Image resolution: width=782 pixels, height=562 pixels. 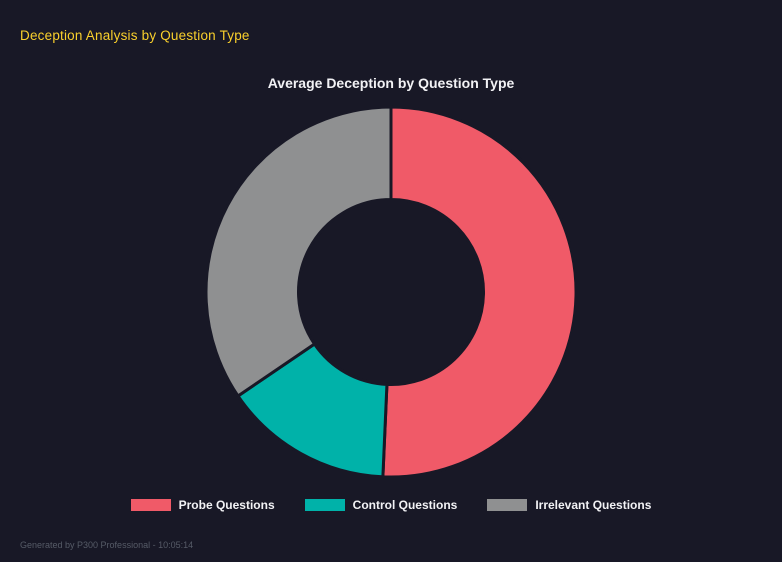 I want to click on legend-label-probe-questions: Probe Questions, so click(x=226, y=505).